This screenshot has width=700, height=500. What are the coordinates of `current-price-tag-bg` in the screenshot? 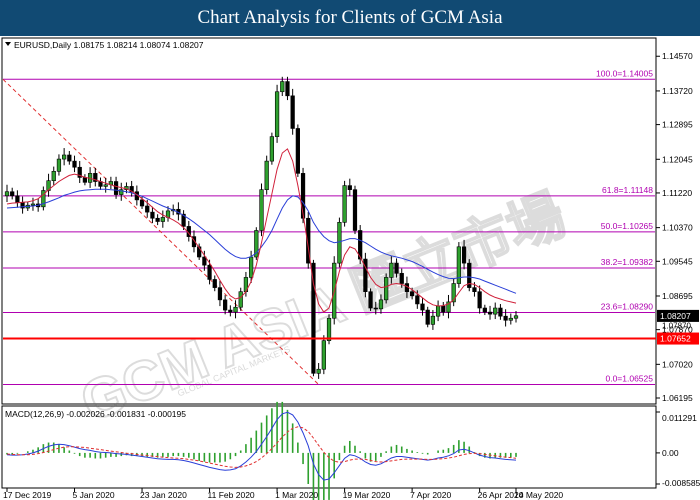 It's located at (678, 315).